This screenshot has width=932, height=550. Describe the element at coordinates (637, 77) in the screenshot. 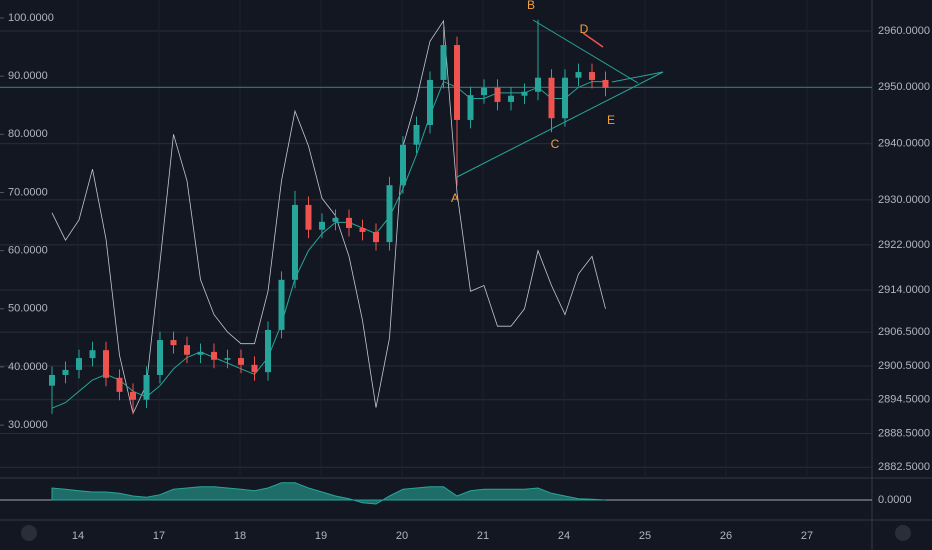

I see `triangle-apex-line` at that location.